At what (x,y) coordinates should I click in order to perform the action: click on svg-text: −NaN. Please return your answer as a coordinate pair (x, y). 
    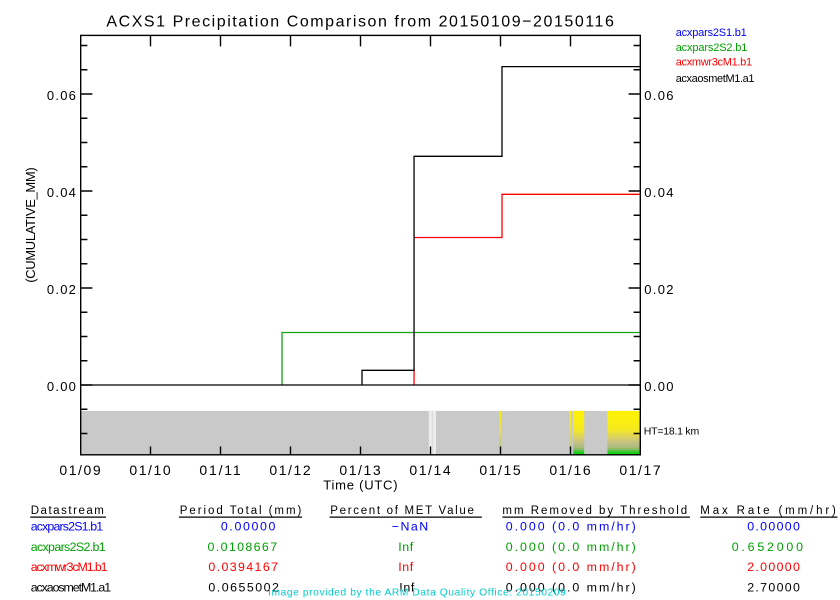
    Looking at the image, I should click on (410, 527).